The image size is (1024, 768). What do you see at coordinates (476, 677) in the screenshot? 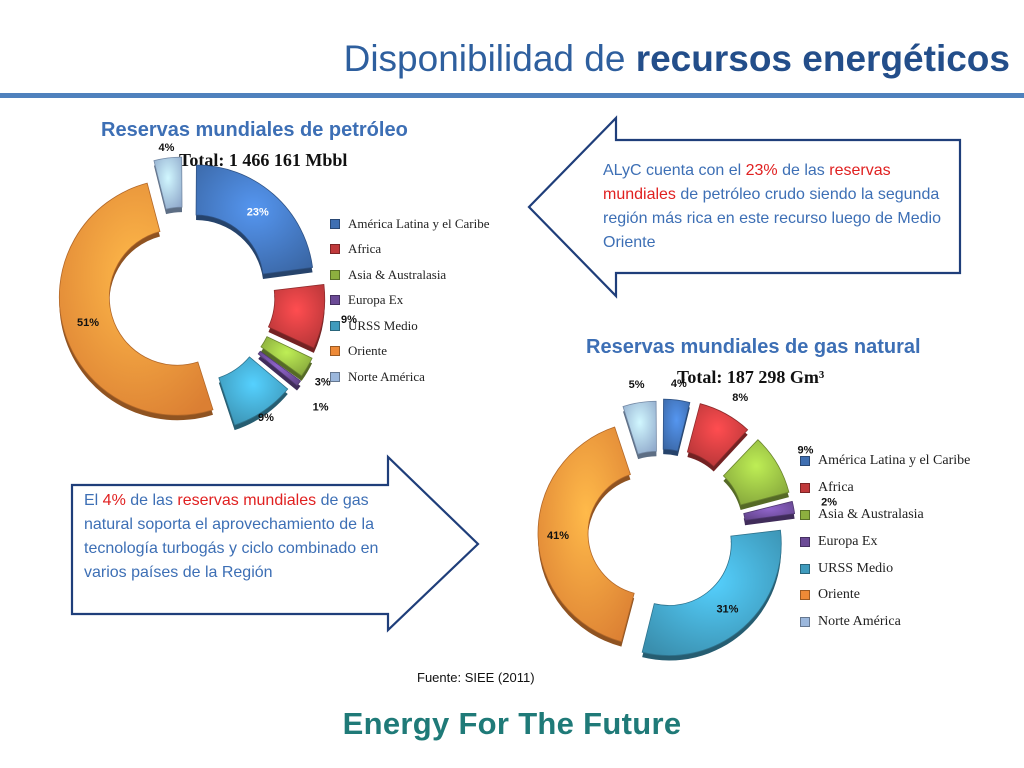
I see `source-note: Fuente: SIEE (2011)` at bounding box center [476, 677].